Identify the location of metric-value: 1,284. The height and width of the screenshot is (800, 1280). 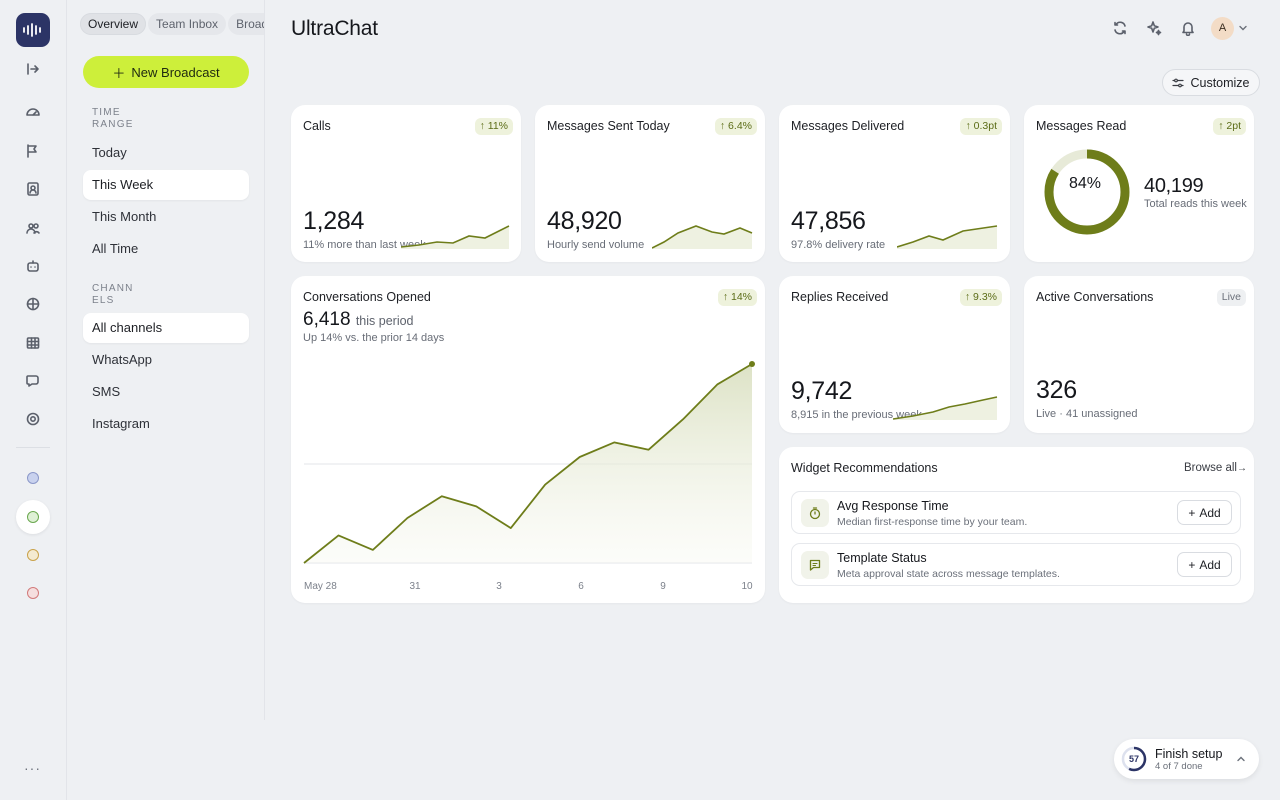
(334, 221).